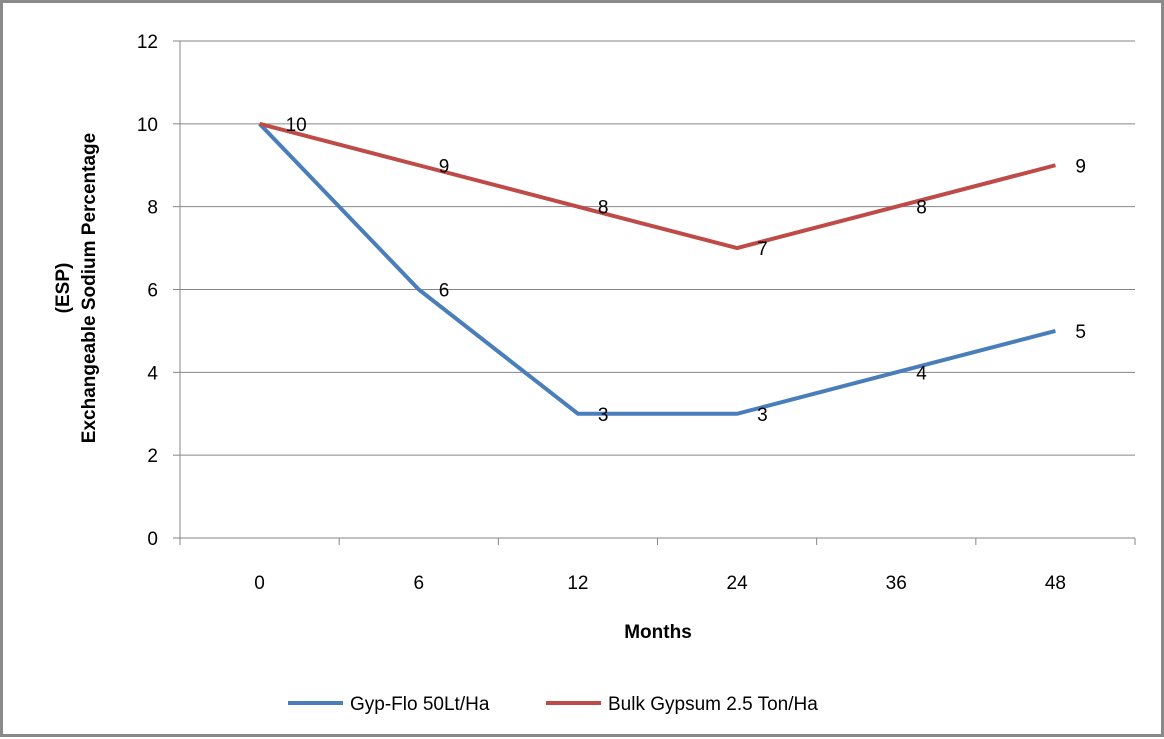 The height and width of the screenshot is (739, 1164). I want to click on data-label-gyp-flo-6: 6, so click(444, 291).